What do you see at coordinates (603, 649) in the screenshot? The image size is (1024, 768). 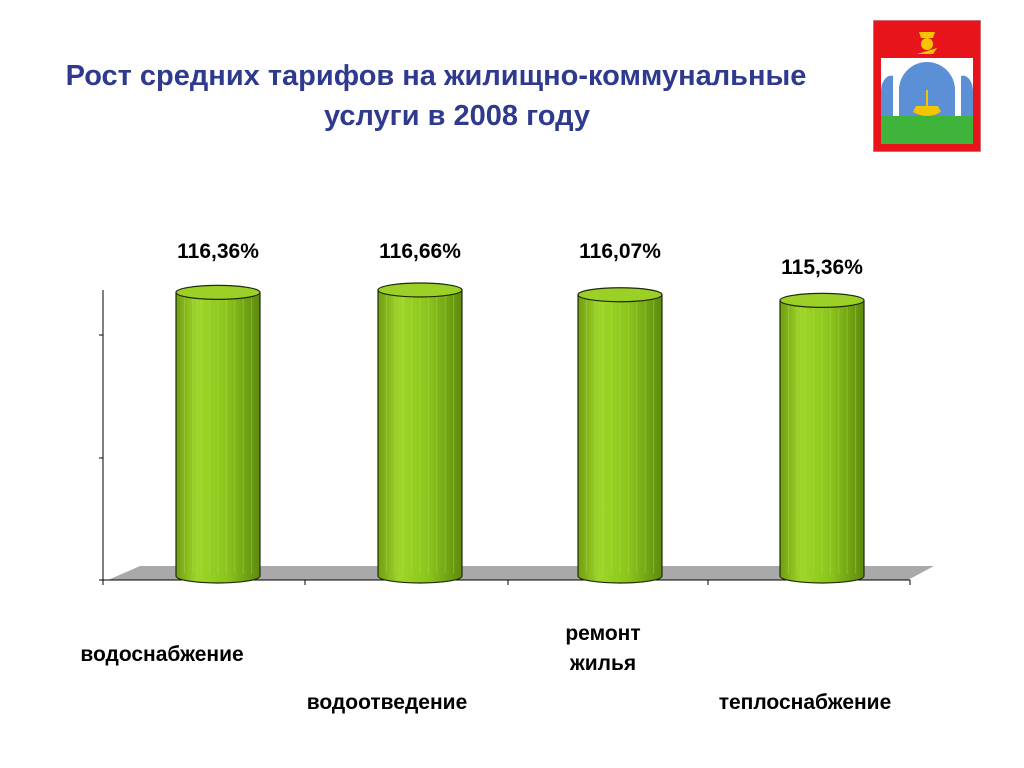 I see `category-label: ремонт жилья` at bounding box center [603, 649].